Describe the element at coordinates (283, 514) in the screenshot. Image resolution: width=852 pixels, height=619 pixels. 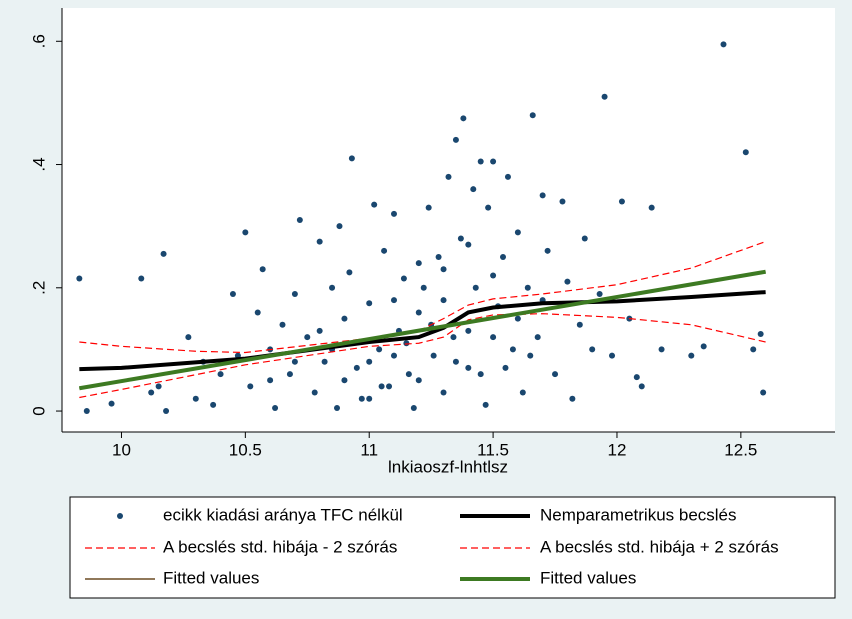
I see `legend-label: ecikk kiadási aránya TFC nélkül` at that location.